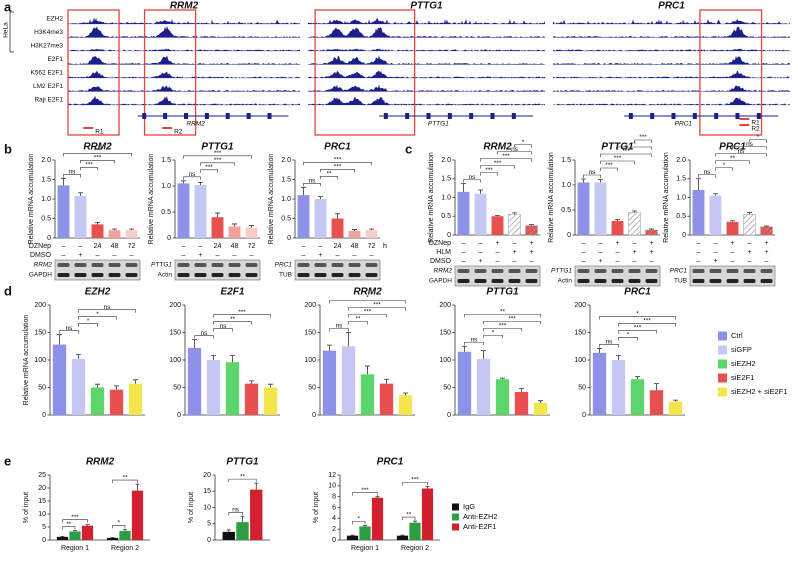 The image size is (798, 563). What do you see at coordinates (441, 261) in the screenshot?
I see `condition-name: DMSO` at bounding box center [441, 261].